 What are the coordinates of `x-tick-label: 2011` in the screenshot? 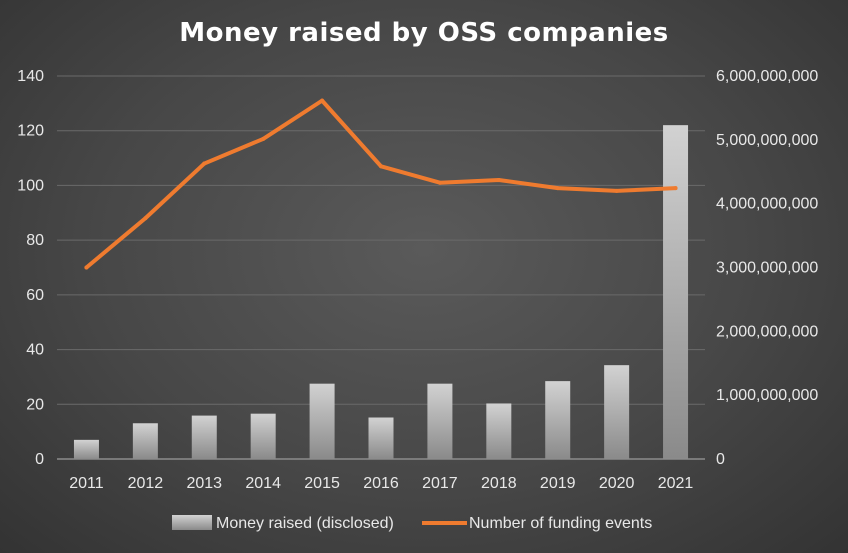 It's located at (86, 483).